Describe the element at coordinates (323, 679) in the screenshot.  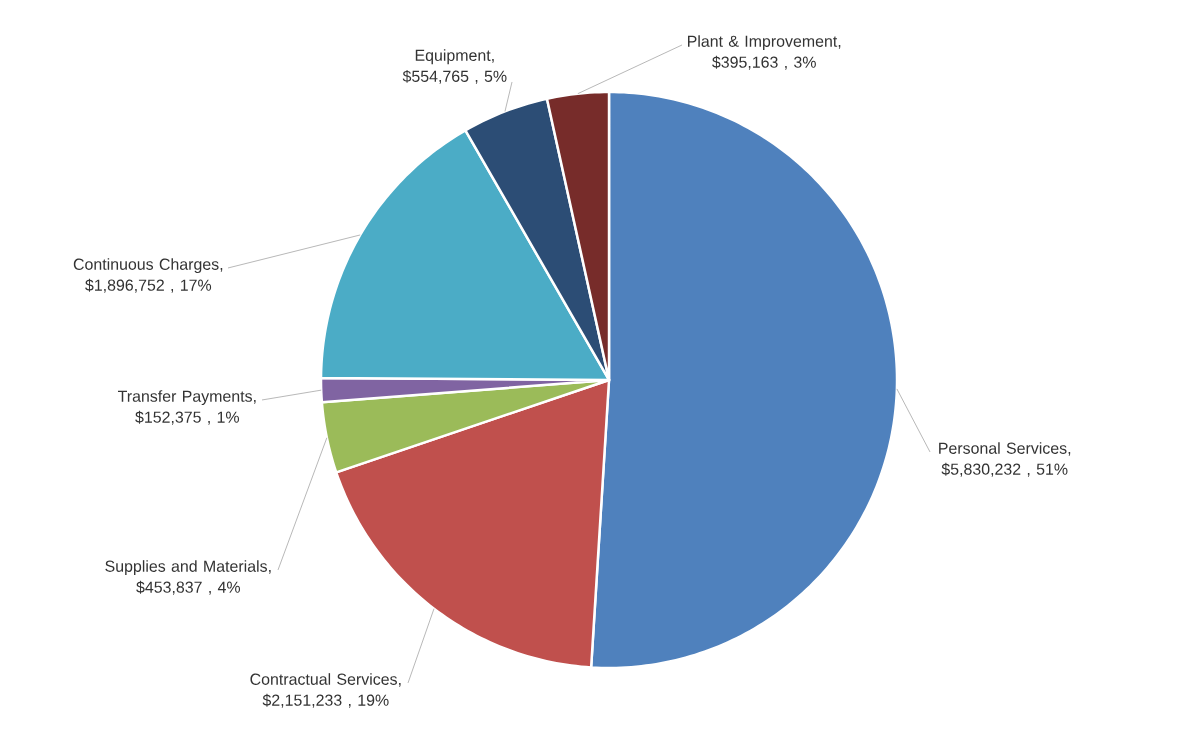
I see `slice-label: Contractual Services` at that location.